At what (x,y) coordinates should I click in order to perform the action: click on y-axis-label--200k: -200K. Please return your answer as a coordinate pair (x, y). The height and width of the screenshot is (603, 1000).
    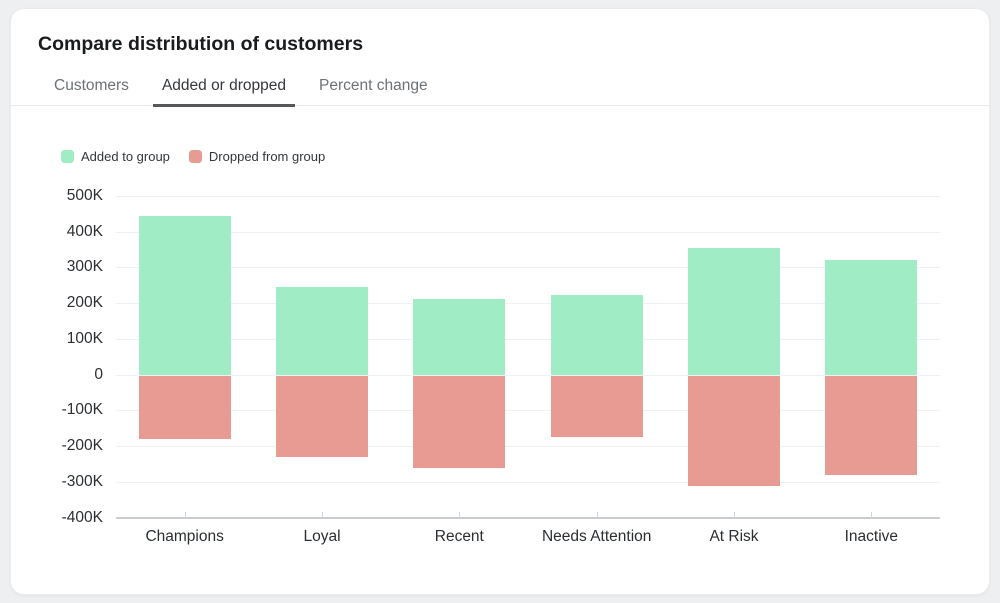
    Looking at the image, I should click on (82, 446).